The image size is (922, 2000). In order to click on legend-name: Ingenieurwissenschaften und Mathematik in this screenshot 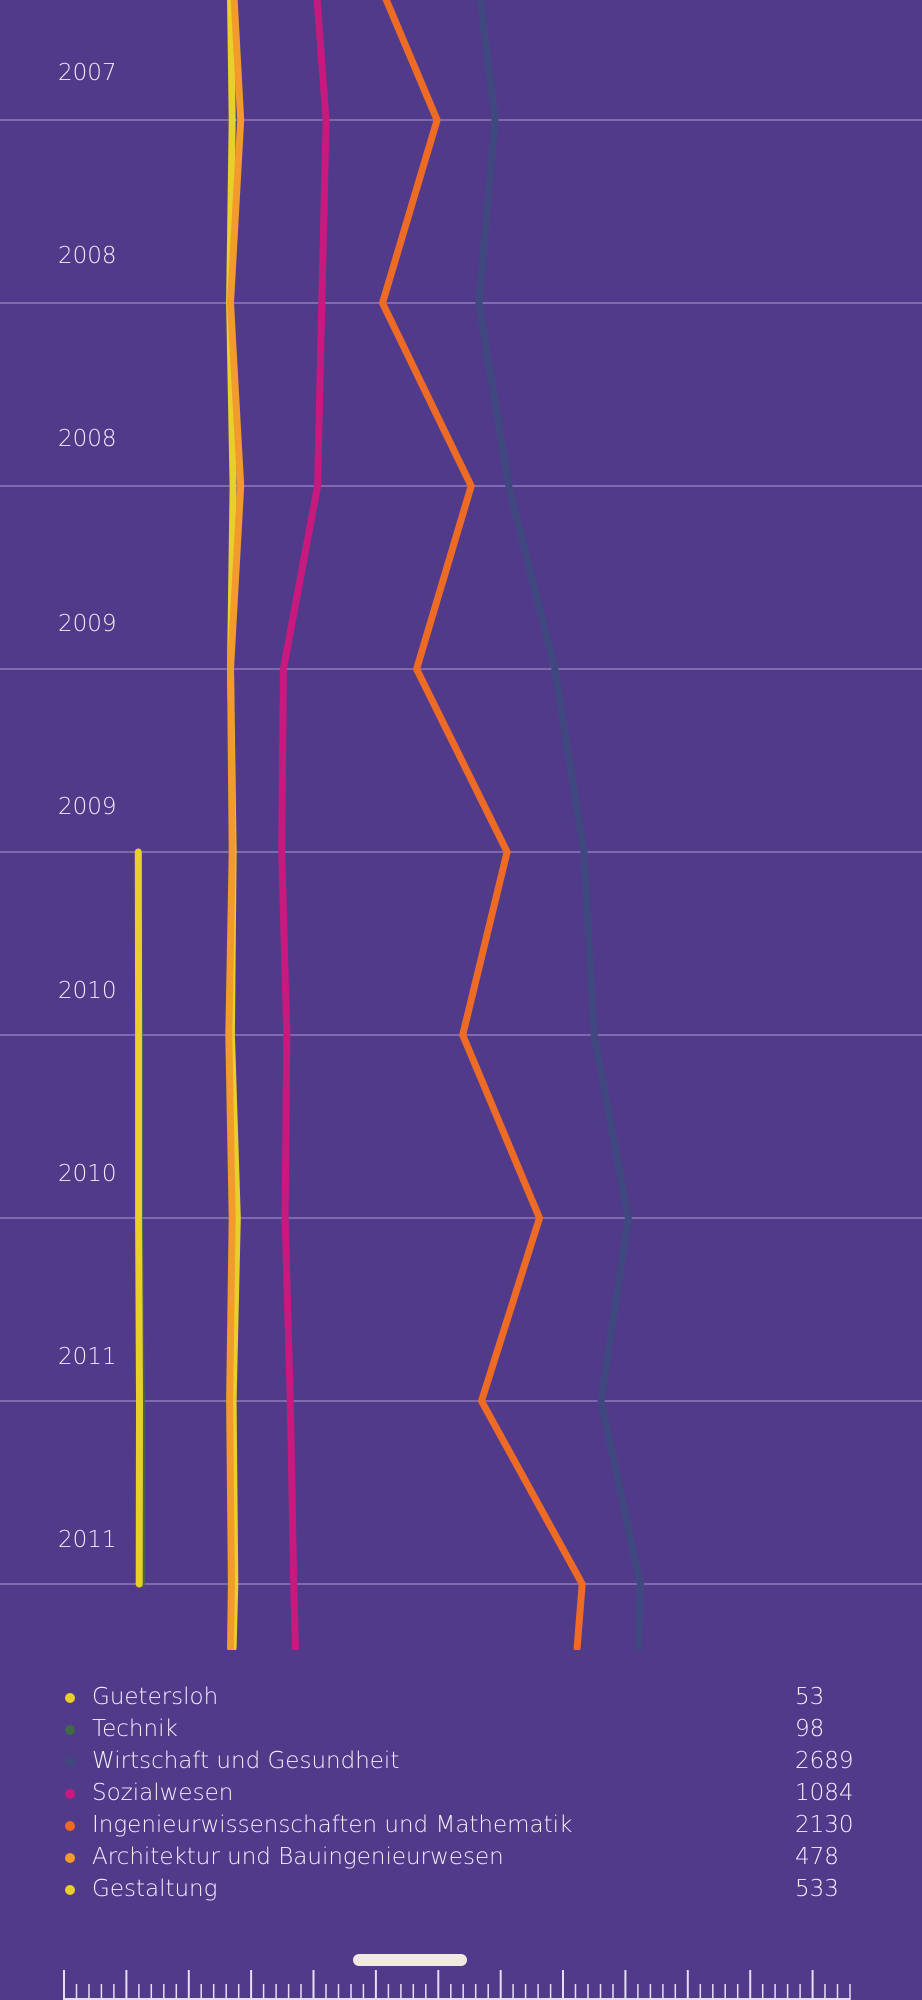, I will do `click(332, 1825)`.